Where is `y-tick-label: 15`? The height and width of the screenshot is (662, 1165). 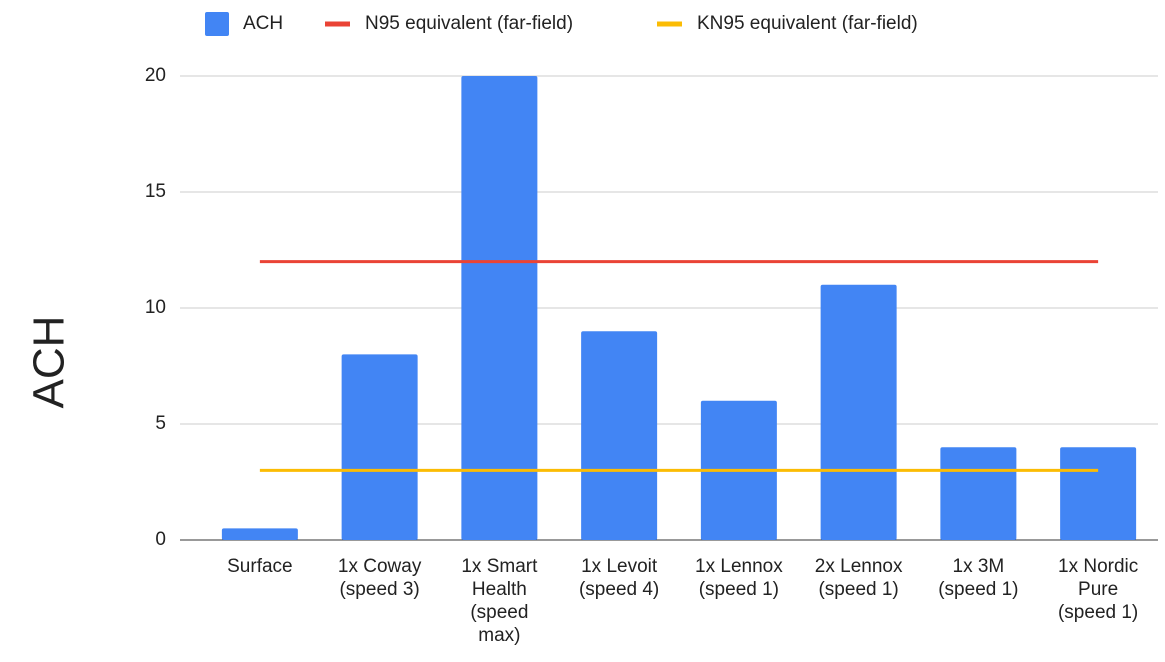
y-tick-label: 15 is located at coordinates (155, 191).